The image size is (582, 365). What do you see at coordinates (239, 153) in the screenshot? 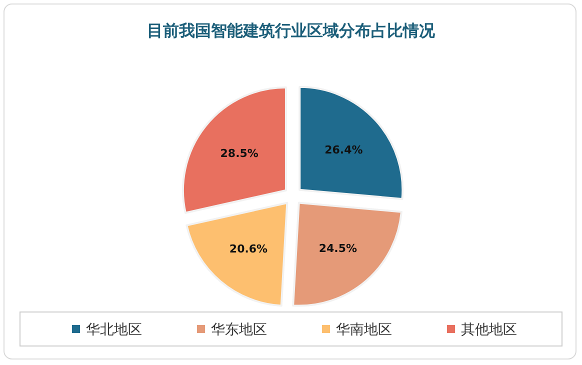
I see `data-label: 28.5%` at bounding box center [239, 153].